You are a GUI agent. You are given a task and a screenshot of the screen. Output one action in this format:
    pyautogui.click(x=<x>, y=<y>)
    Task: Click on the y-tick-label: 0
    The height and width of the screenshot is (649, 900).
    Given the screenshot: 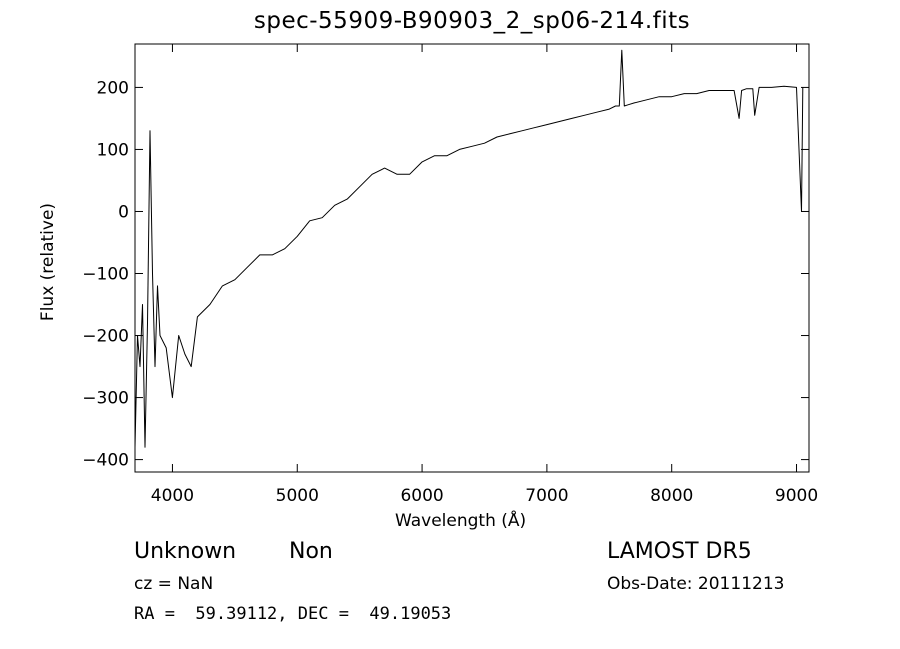 What is the action you would take?
    pyautogui.click(x=123, y=212)
    